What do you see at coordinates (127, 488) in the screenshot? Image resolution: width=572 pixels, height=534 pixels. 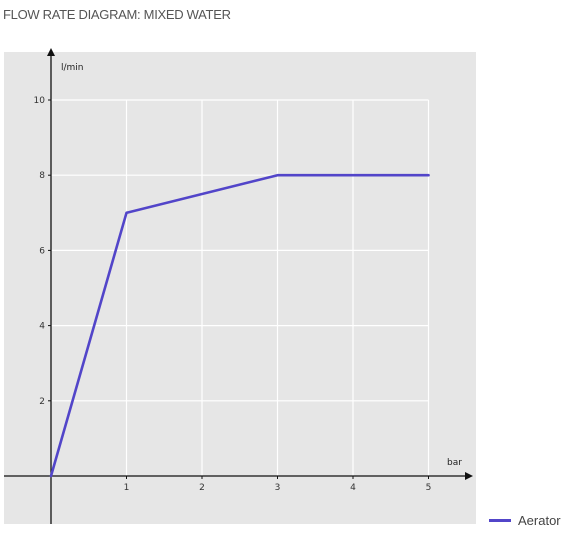 I see `x-tick-label-1: 1` at bounding box center [127, 488].